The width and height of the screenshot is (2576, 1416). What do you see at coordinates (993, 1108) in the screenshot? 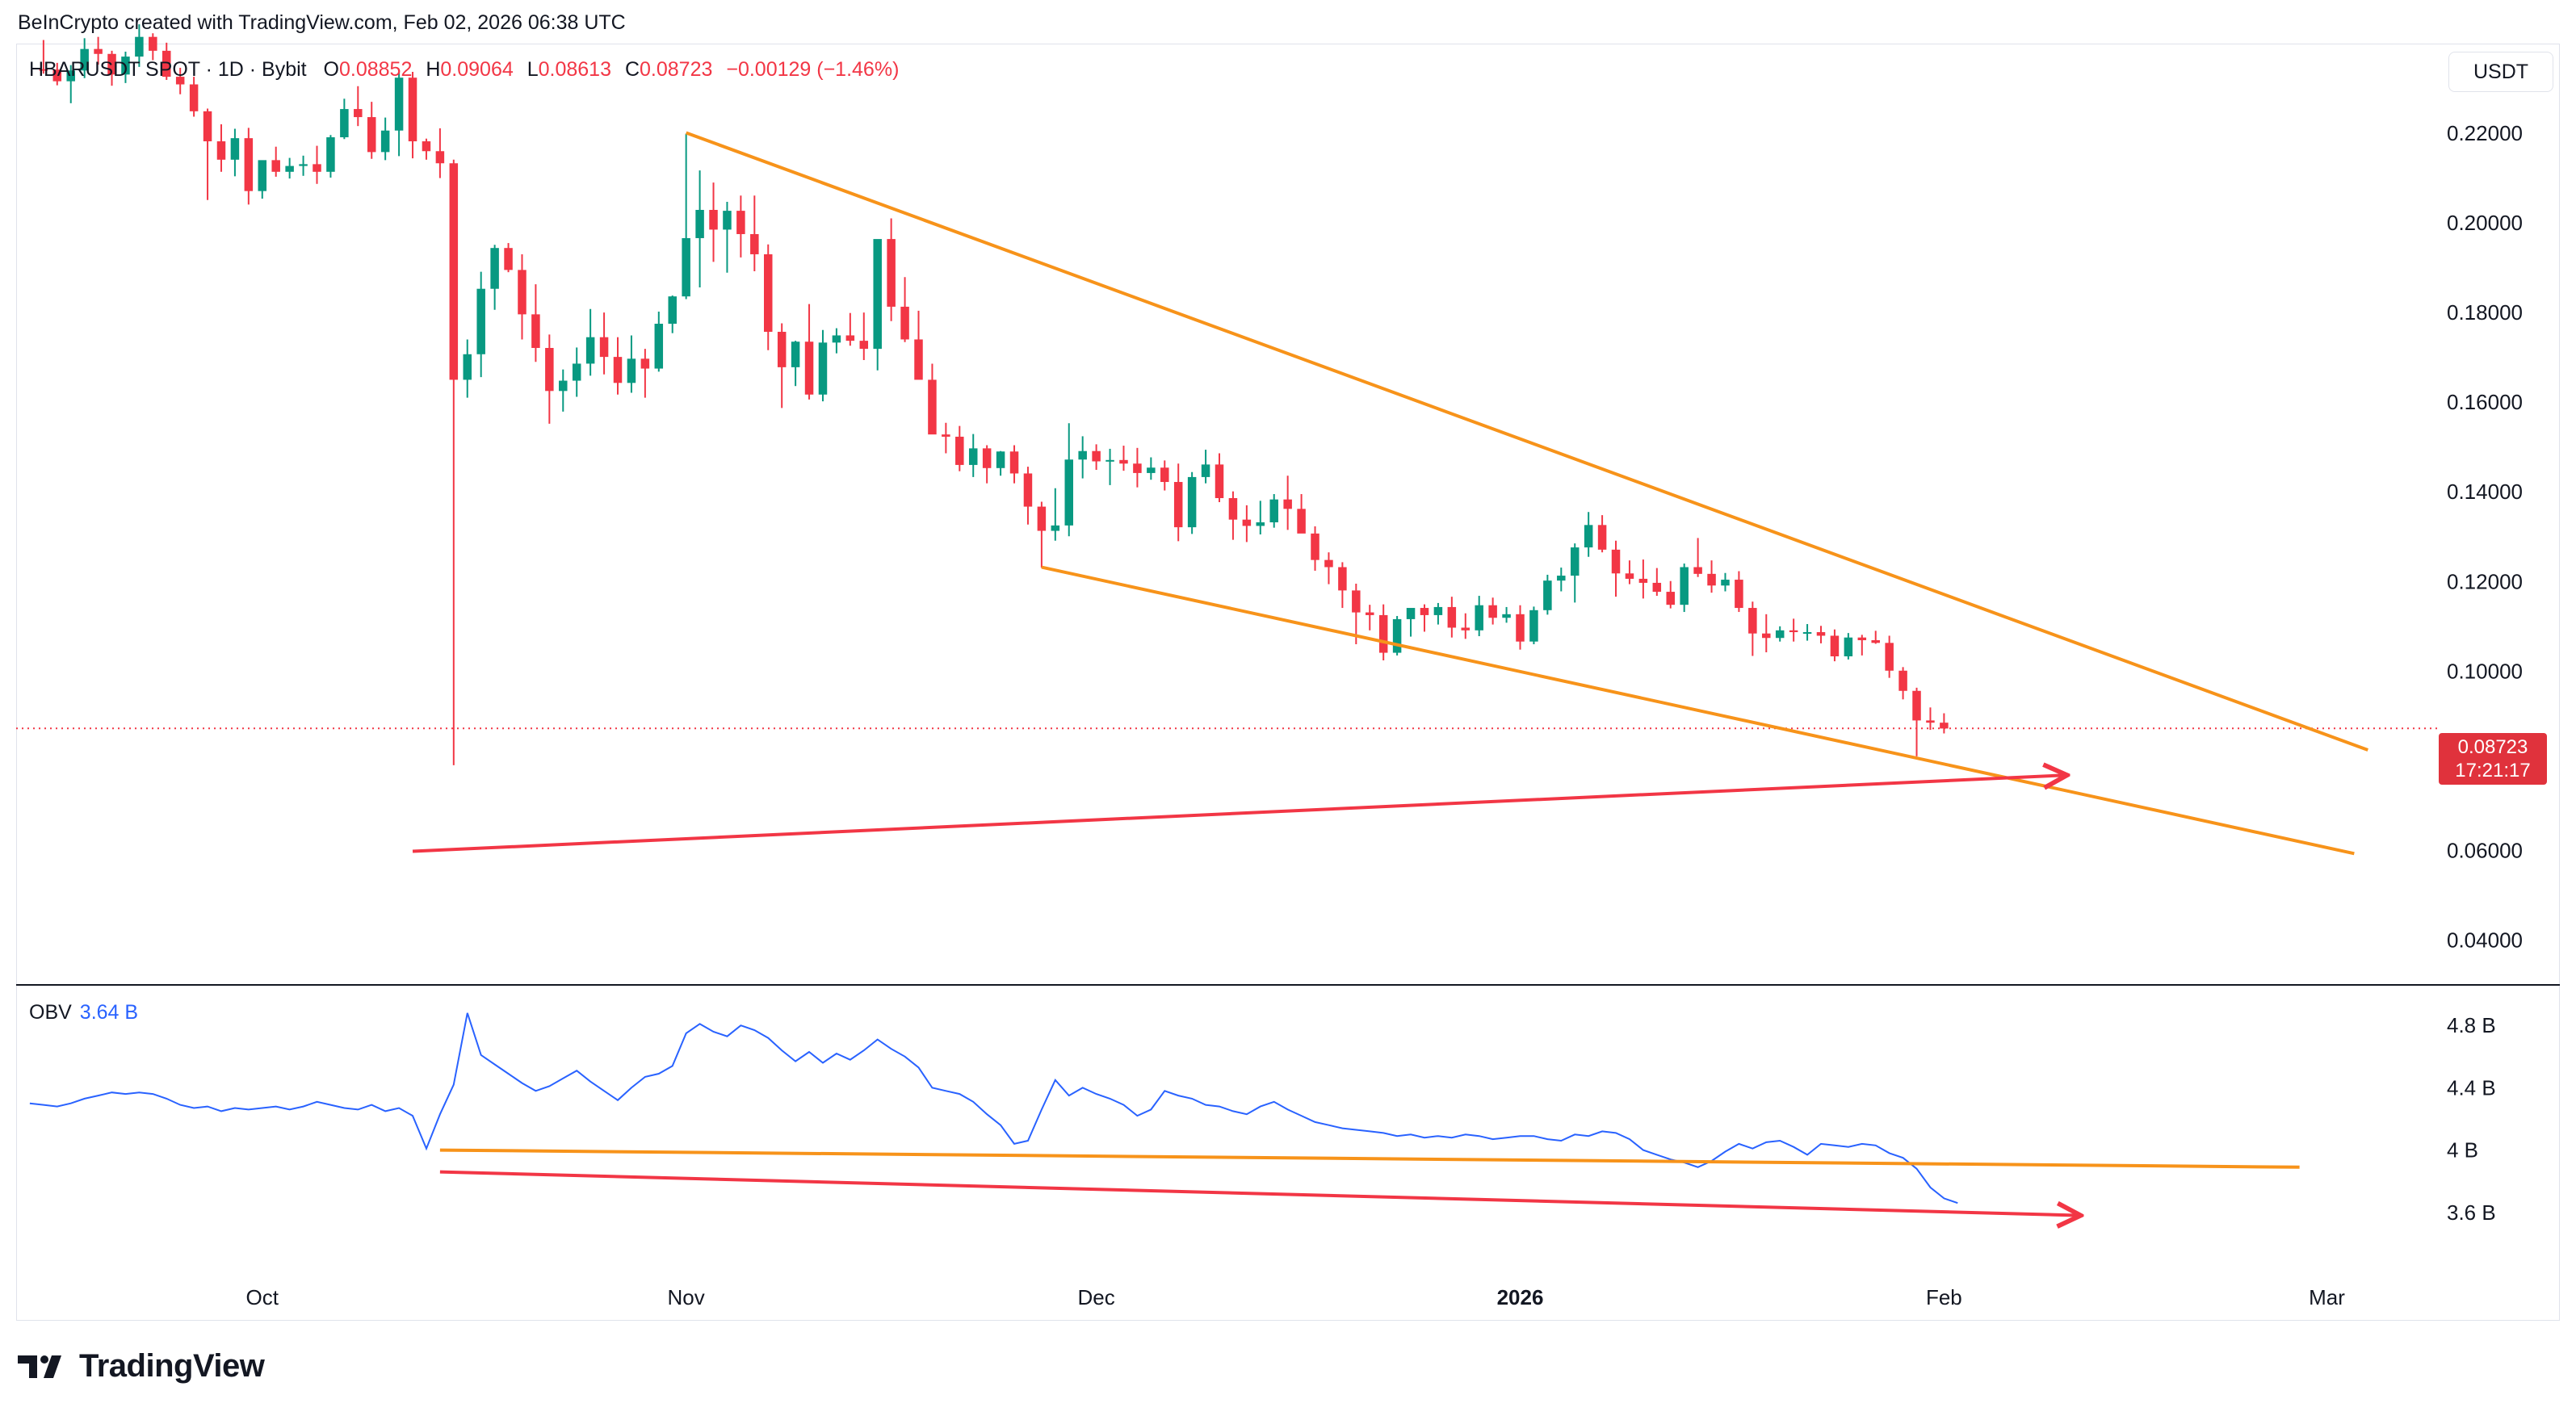
I see `obv-line` at bounding box center [993, 1108].